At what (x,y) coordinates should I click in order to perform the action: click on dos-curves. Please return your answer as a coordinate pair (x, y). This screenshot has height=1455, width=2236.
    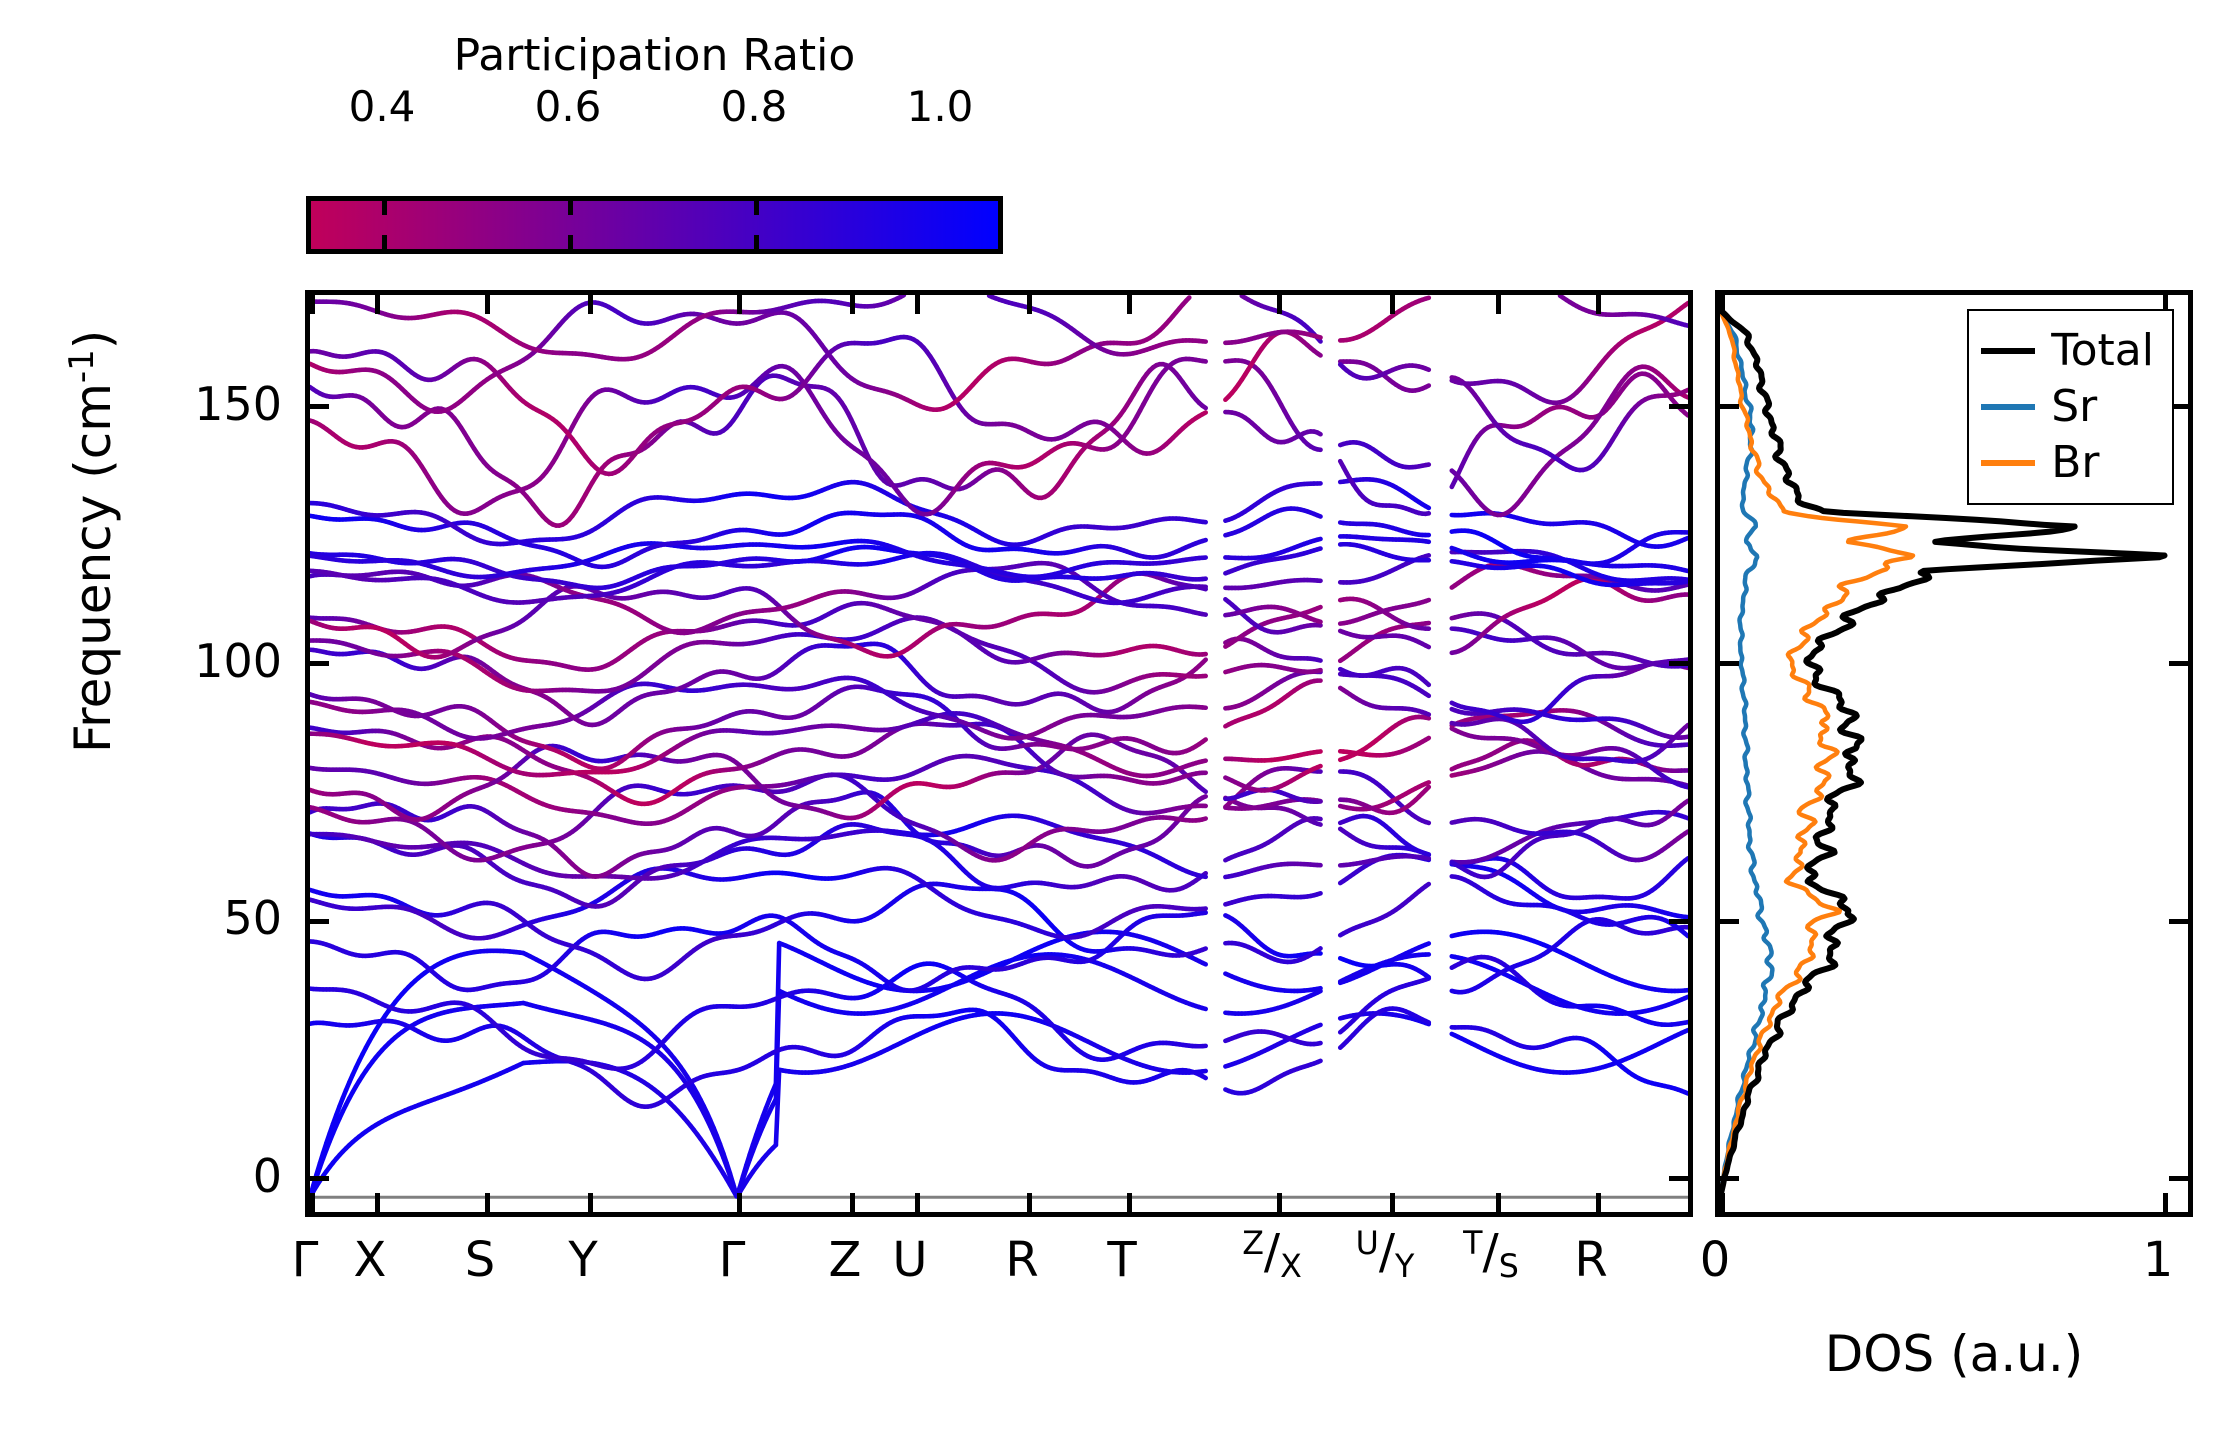
    Looking at the image, I should click on (1944, 753).